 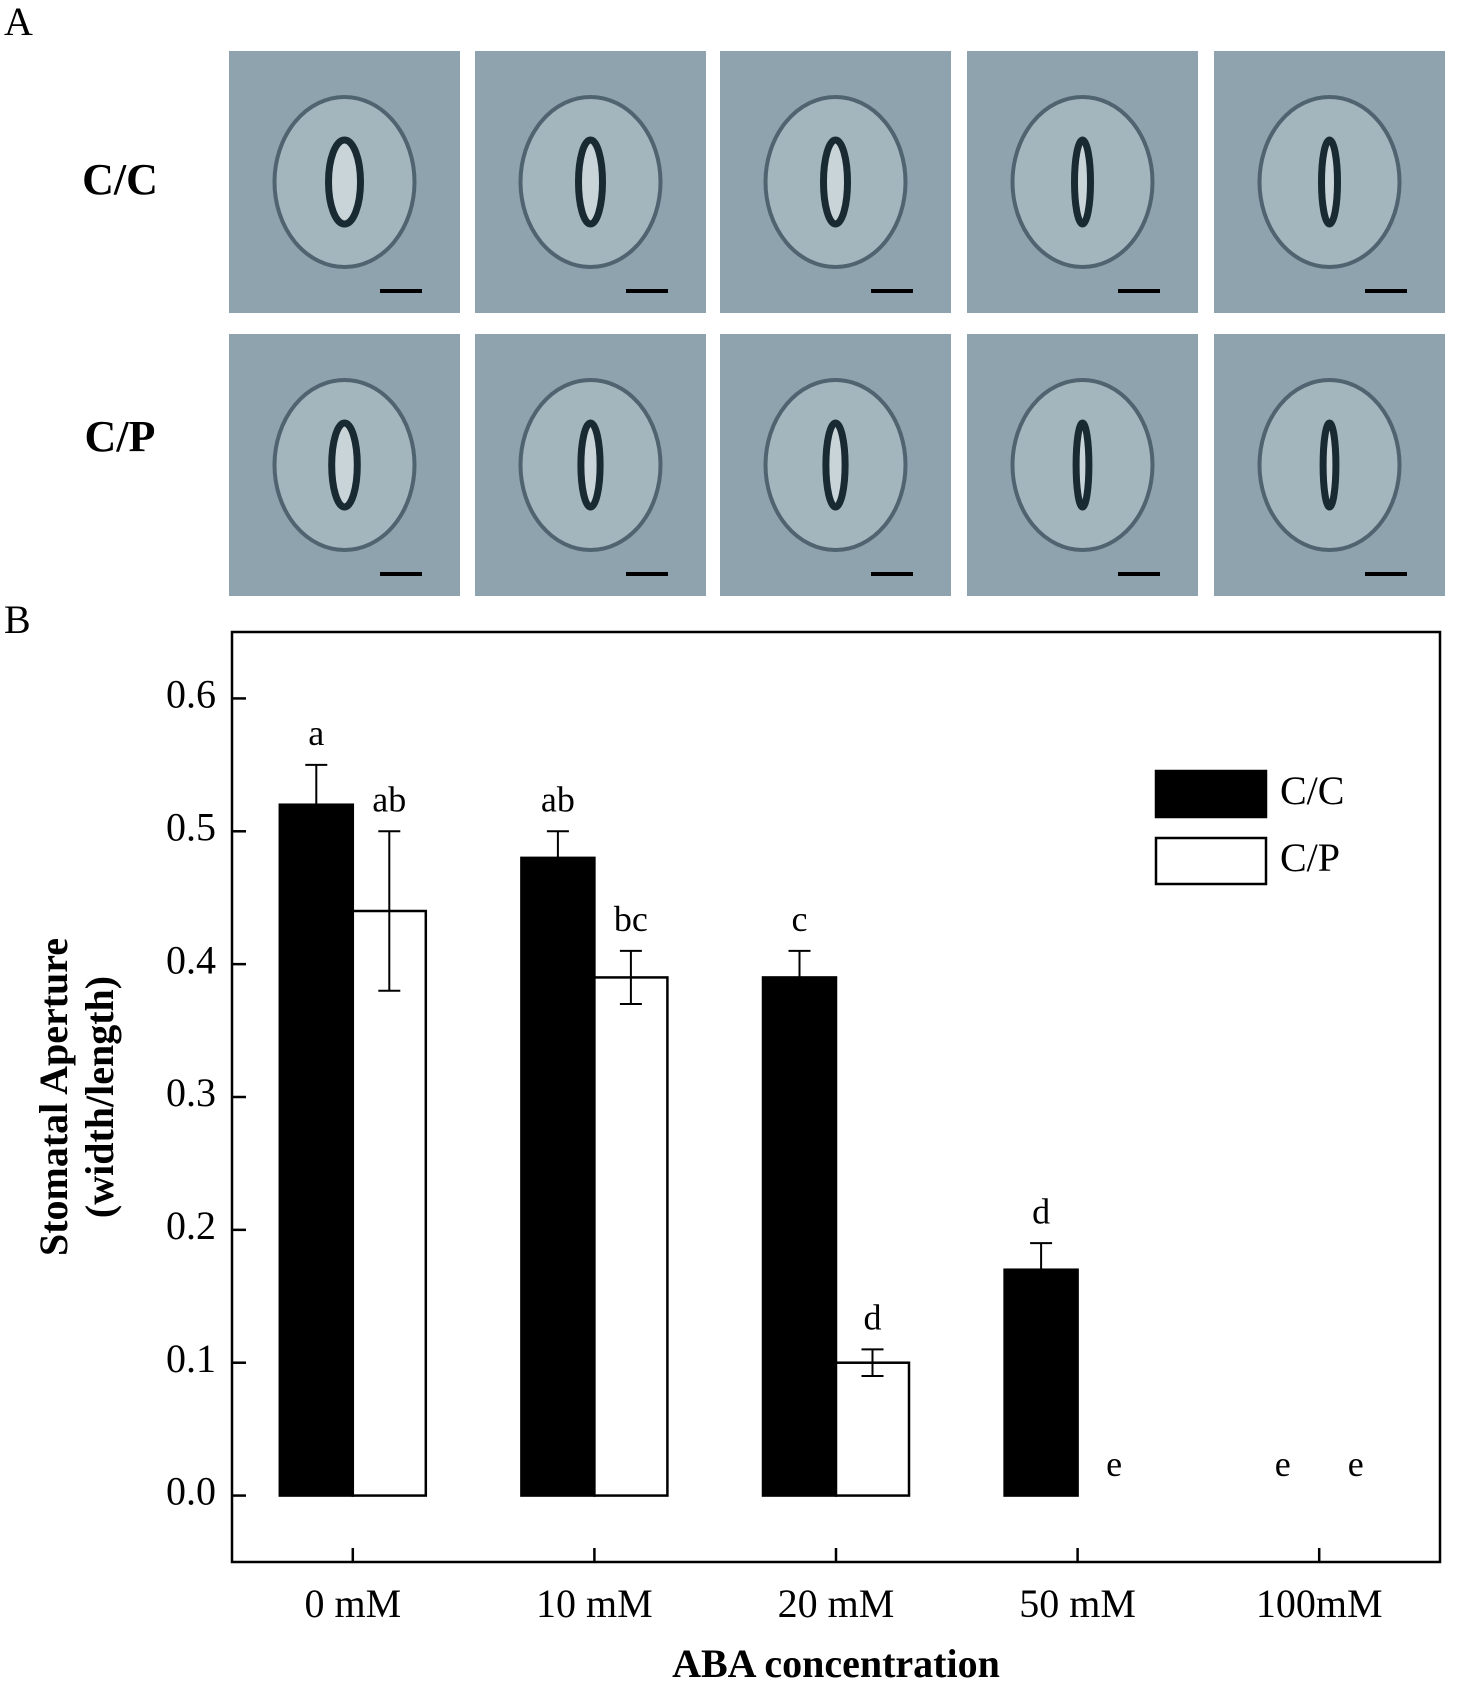 I want to click on significance-letter: bc, so click(x=631, y=919).